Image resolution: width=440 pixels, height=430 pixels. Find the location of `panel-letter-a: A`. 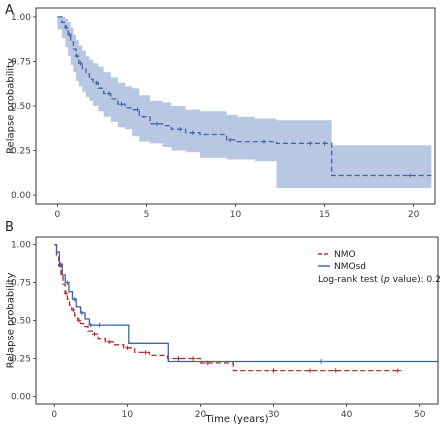

panel-letter-a: A is located at coordinates (9, 10).